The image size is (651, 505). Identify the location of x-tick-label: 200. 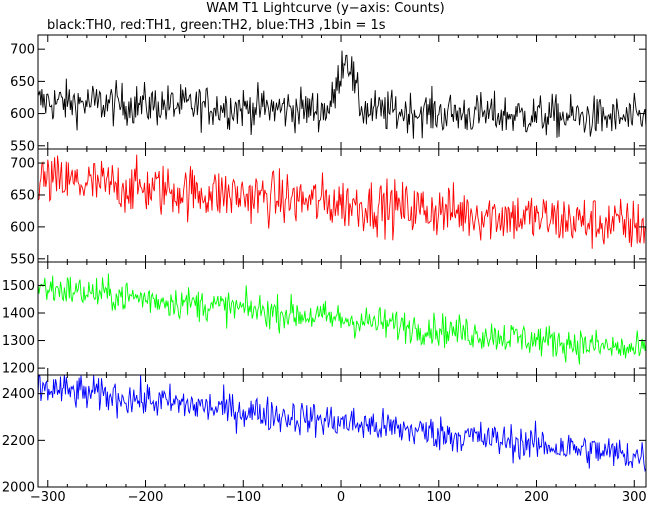
(536, 497).